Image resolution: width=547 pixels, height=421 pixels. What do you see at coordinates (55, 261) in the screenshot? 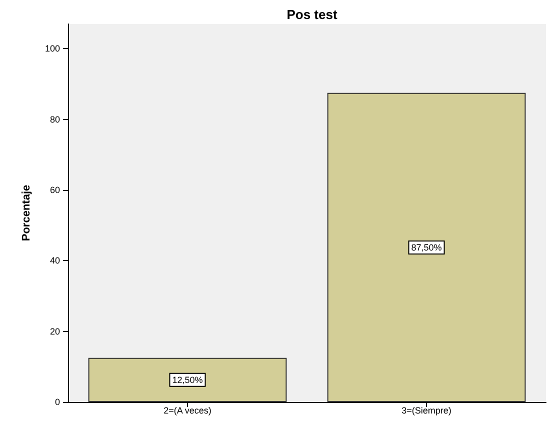
I see `y-tick-label: 40` at bounding box center [55, 261].